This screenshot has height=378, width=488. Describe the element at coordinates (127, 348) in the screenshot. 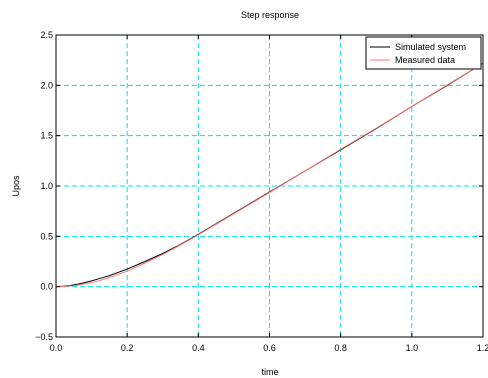

I see `x-tick-label: 0.2` at that location.